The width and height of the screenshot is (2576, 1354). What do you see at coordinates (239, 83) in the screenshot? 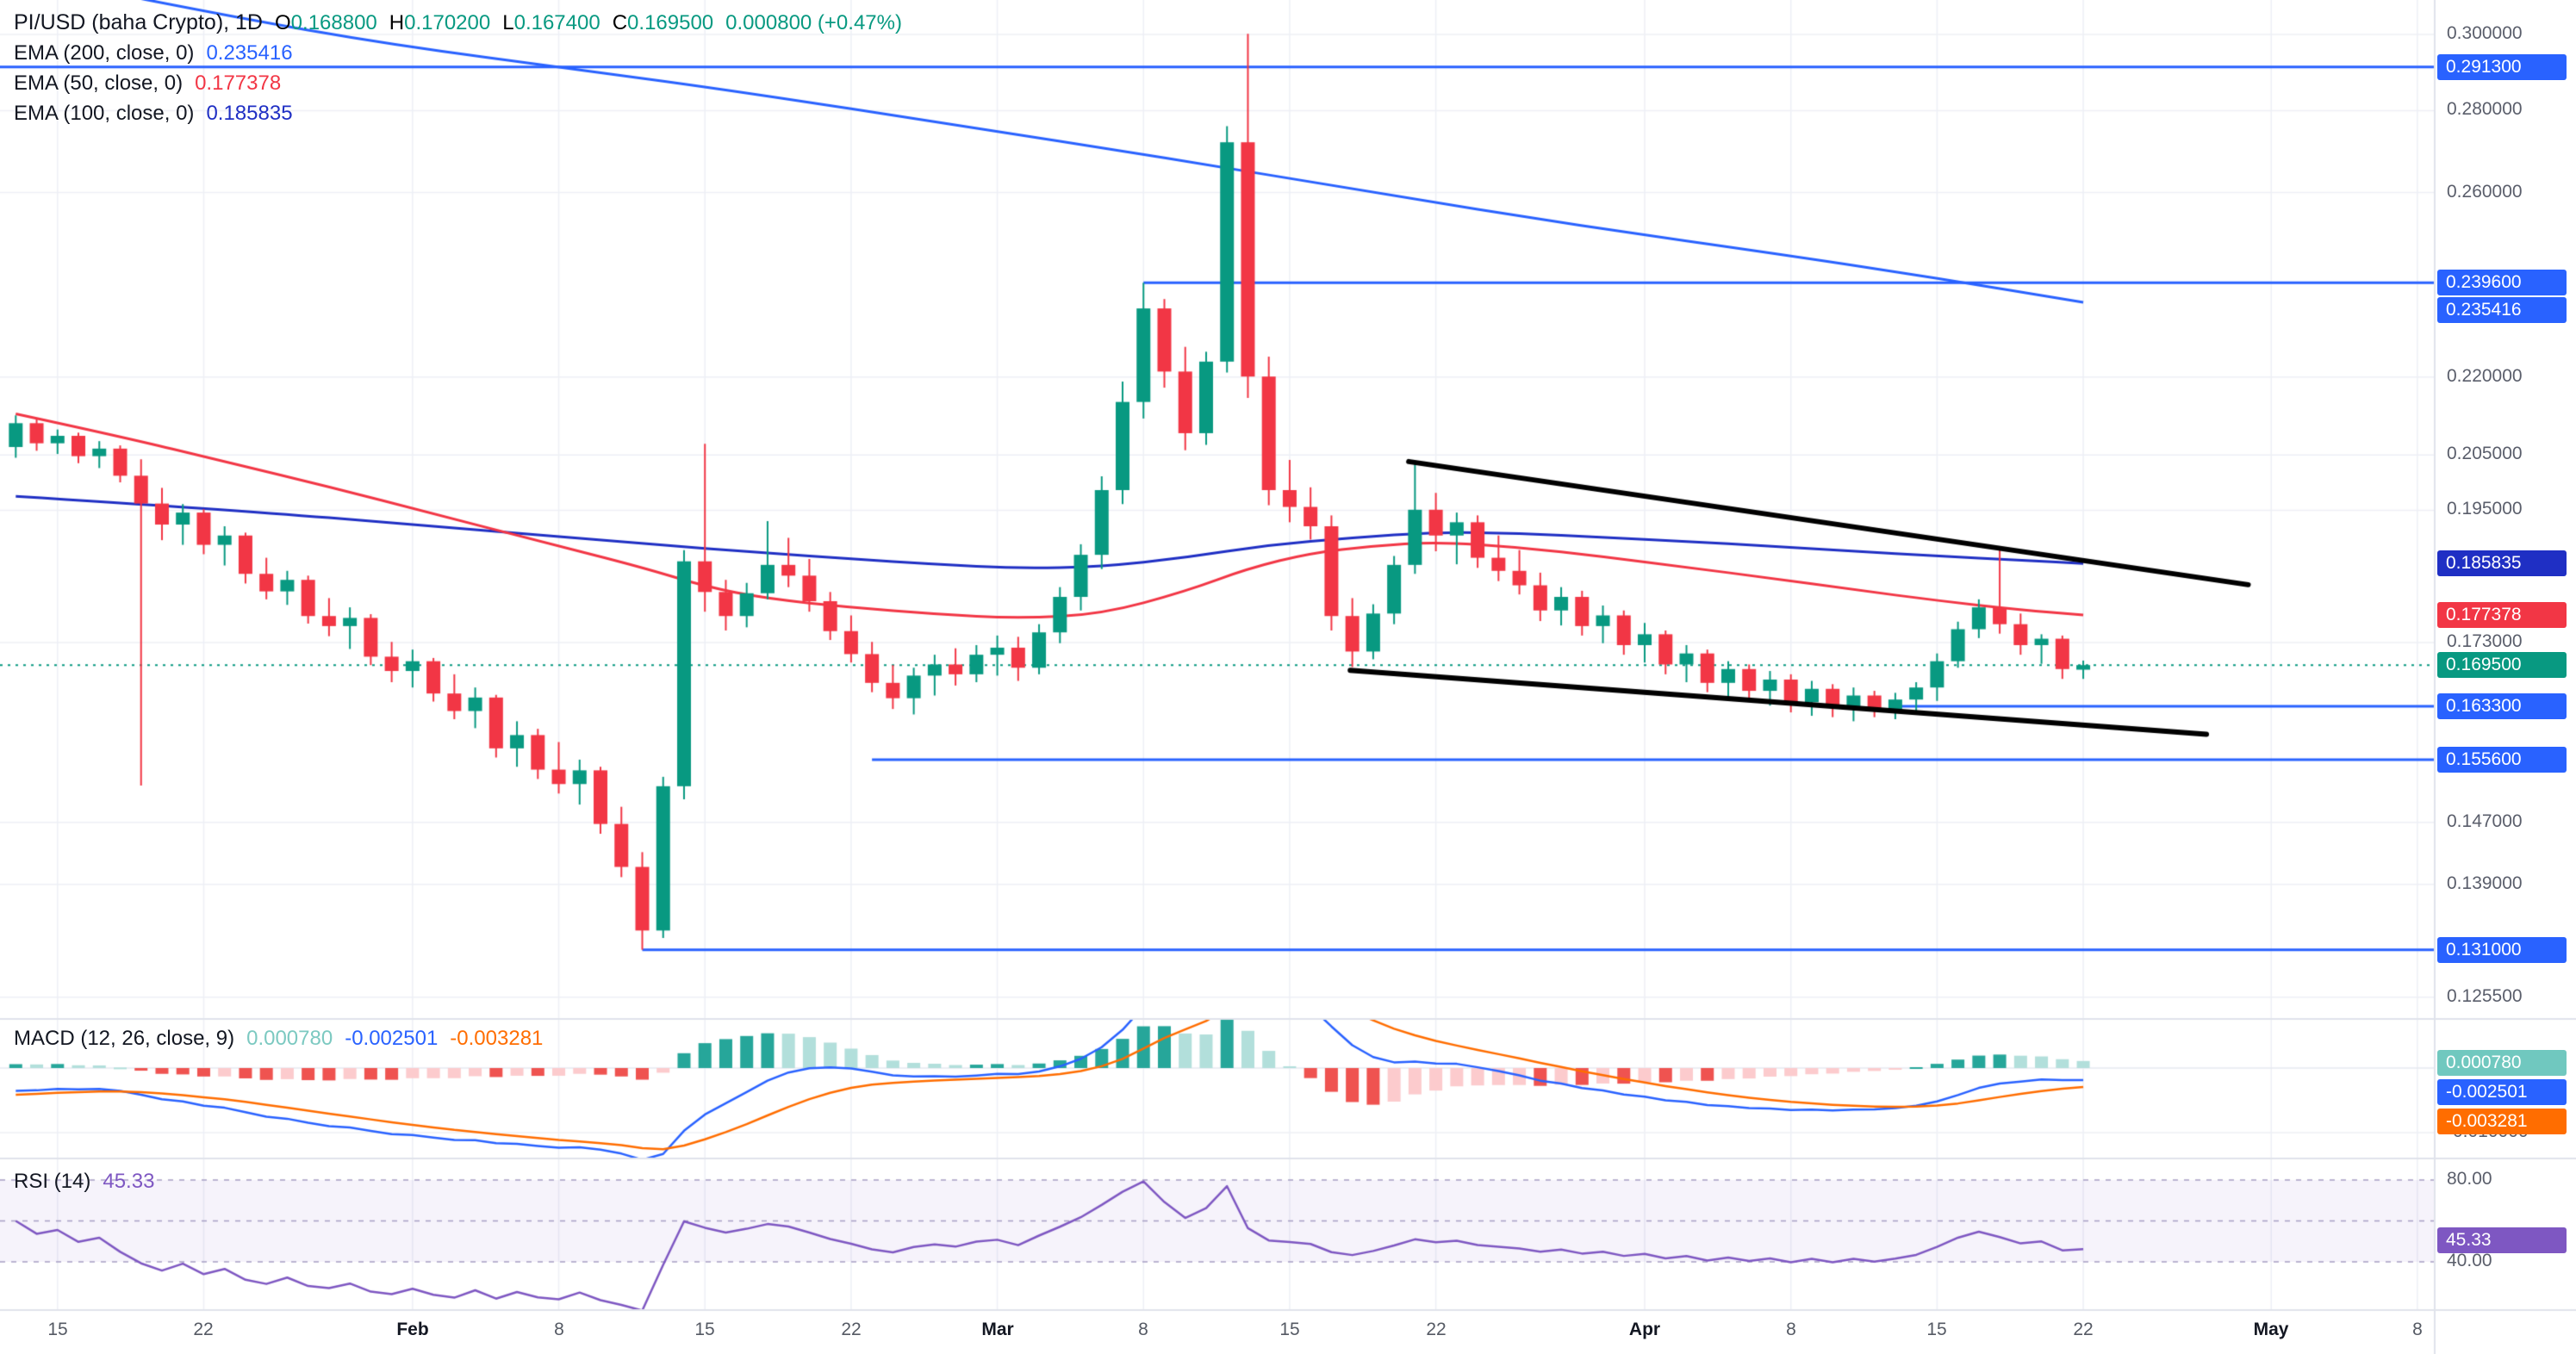
I see `indicator-value: 0.177378` at bounding box center [239, 83].